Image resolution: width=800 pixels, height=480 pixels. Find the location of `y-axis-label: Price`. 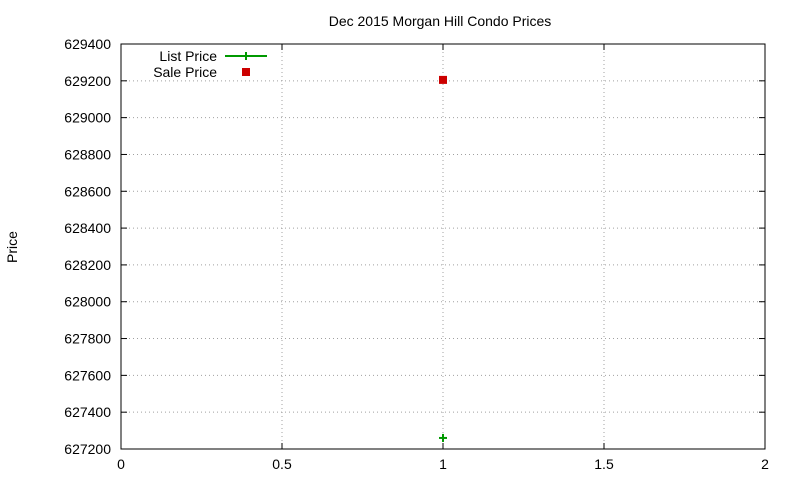

y-axis-label: Price is located at coordinates (12, 247).